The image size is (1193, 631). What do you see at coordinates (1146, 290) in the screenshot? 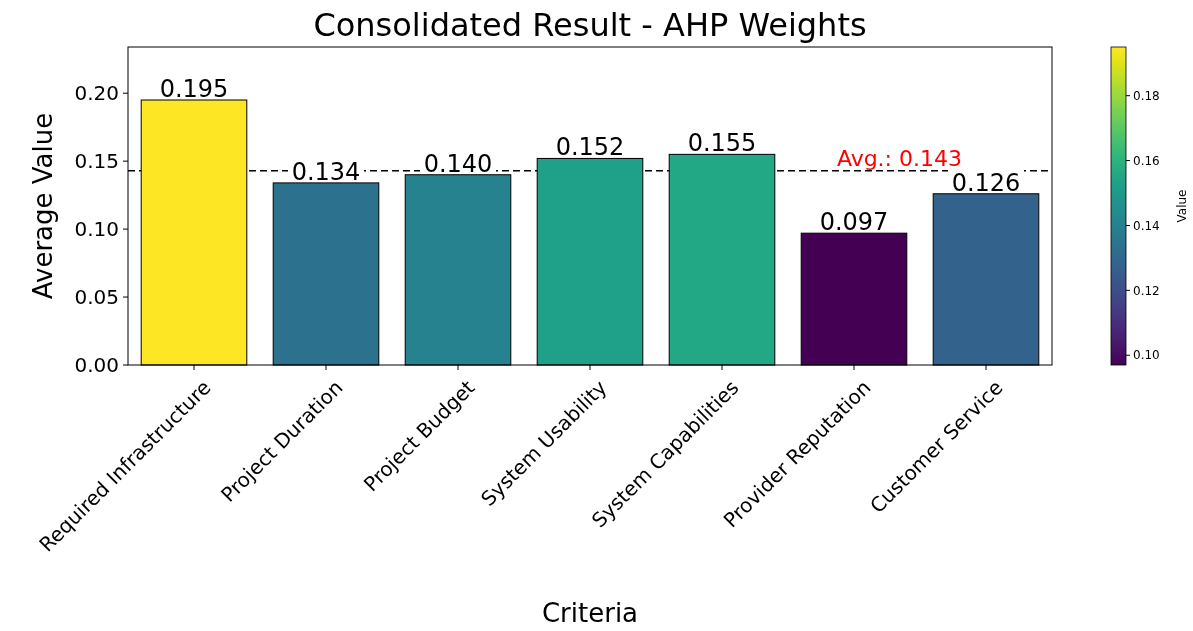
I see `color-bar-label: 0.12` at bounding box center [1146, 290].